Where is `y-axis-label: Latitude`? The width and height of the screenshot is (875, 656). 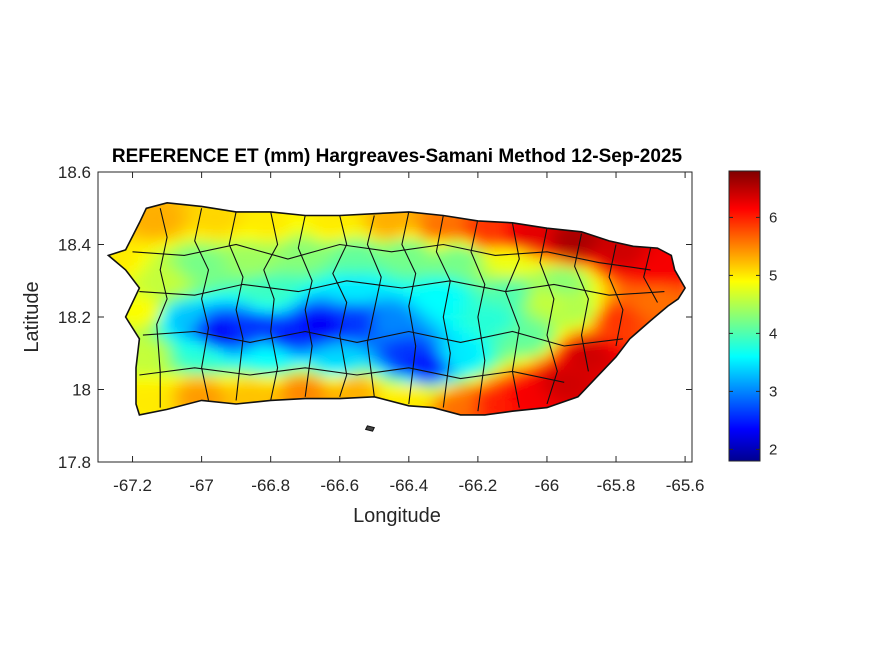
y-axis-label: Latitude is located at coordinates (32, 316).